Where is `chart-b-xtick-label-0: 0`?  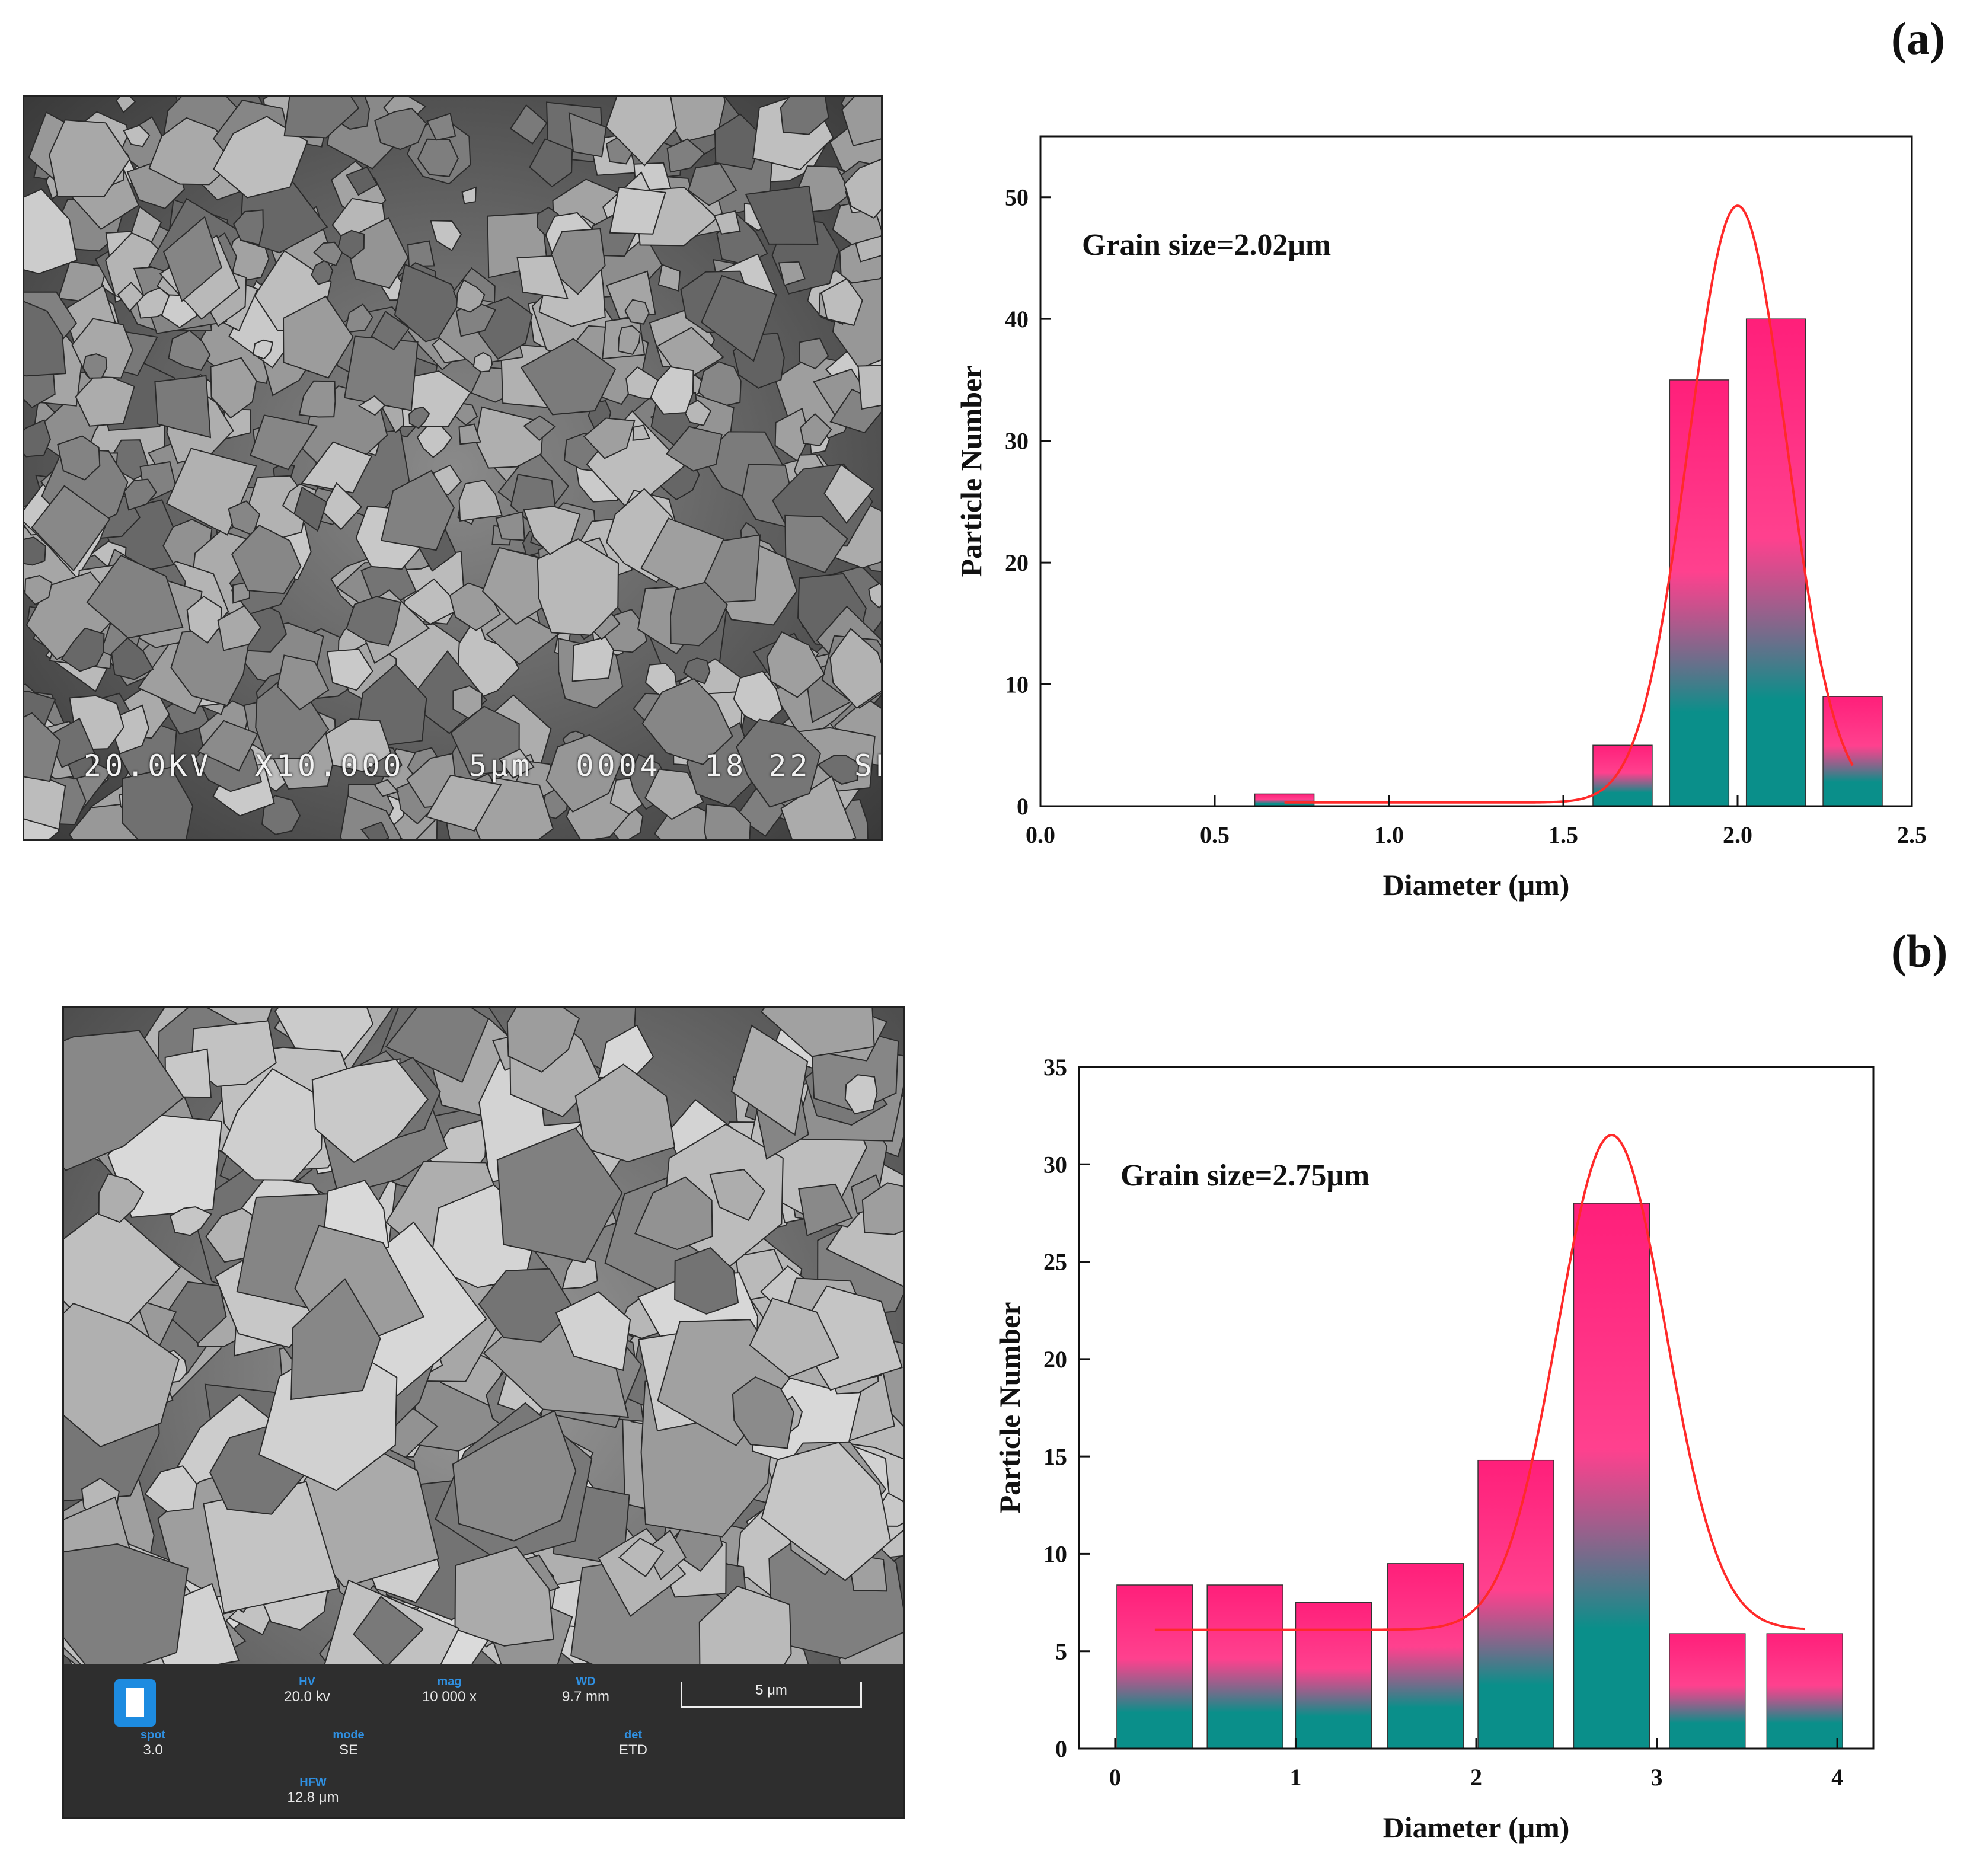
chart-b-xtick-label-0: 0 is located at coordinates (1115, 1777).